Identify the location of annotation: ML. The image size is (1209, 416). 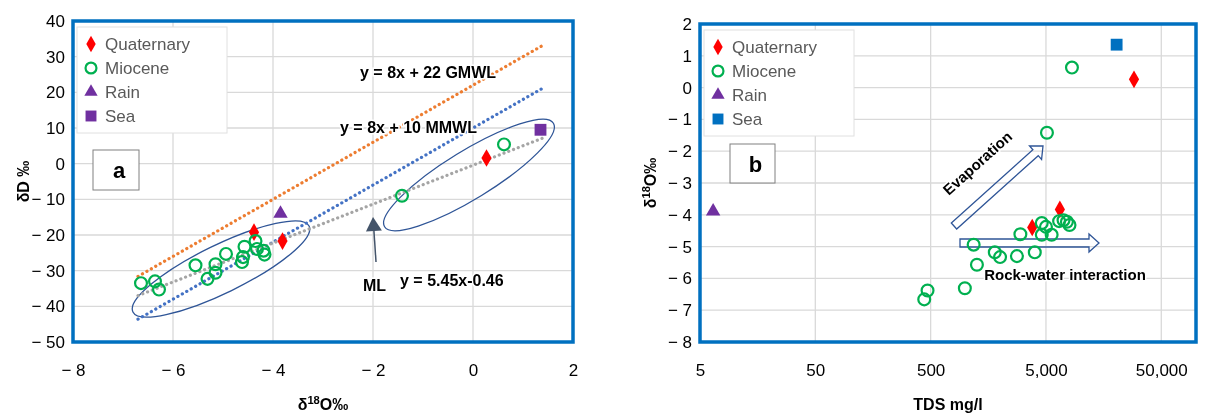
(375, 285).